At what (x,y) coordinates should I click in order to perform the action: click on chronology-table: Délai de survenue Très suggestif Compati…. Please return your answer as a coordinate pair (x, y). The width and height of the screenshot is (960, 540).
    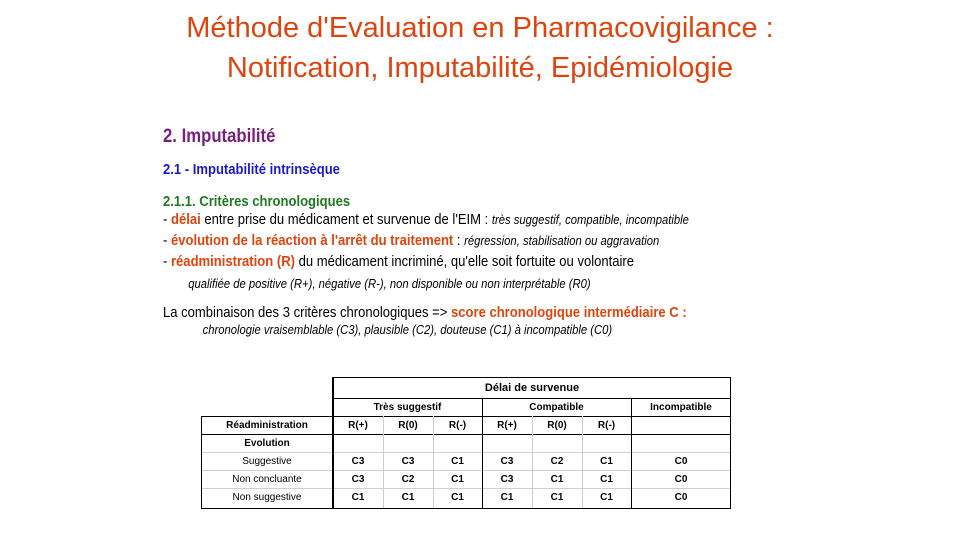
    Looking at the image, I should click on (466, 443).